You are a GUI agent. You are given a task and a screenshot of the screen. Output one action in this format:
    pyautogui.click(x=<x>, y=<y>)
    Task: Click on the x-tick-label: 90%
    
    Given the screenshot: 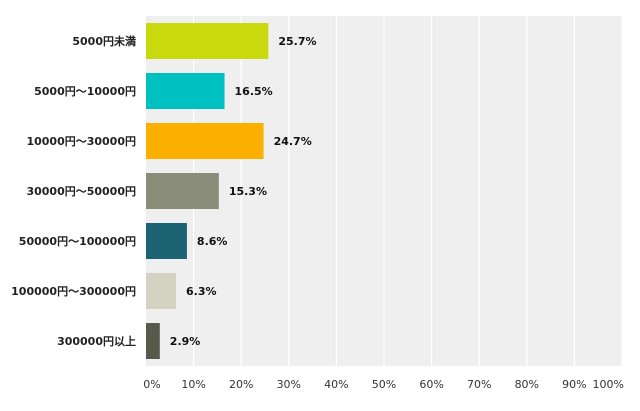 What is the action you would take?
    pyautogui.click(x=574, y=384)
    